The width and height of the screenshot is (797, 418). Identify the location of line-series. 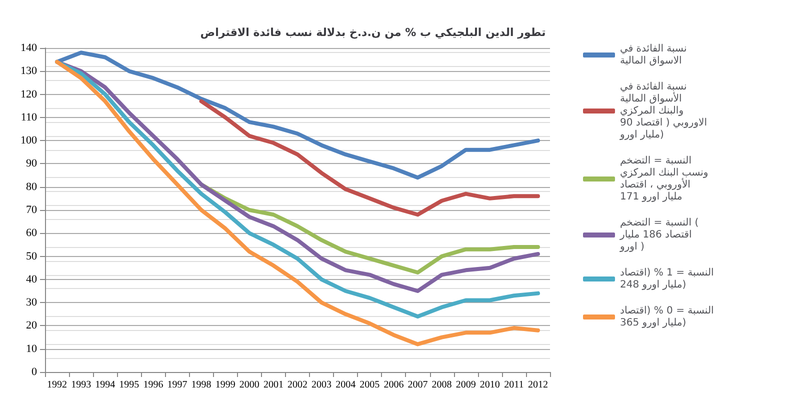
(369, 158).